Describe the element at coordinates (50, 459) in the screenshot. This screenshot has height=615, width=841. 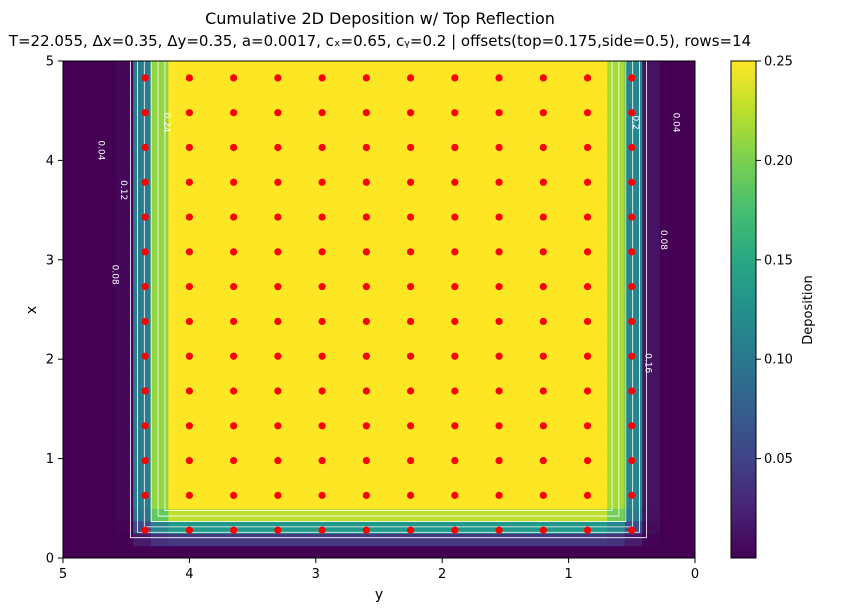
I see `y-tick-label: 1` at that location.